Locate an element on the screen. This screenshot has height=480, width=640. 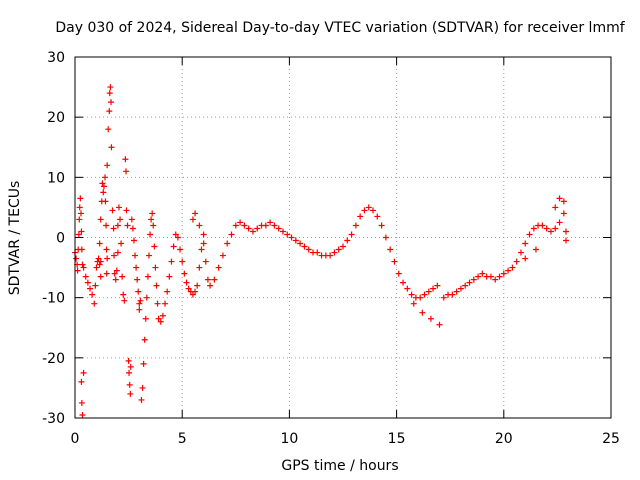
y-tick-label: 20 is located at coordinates (56, 118).